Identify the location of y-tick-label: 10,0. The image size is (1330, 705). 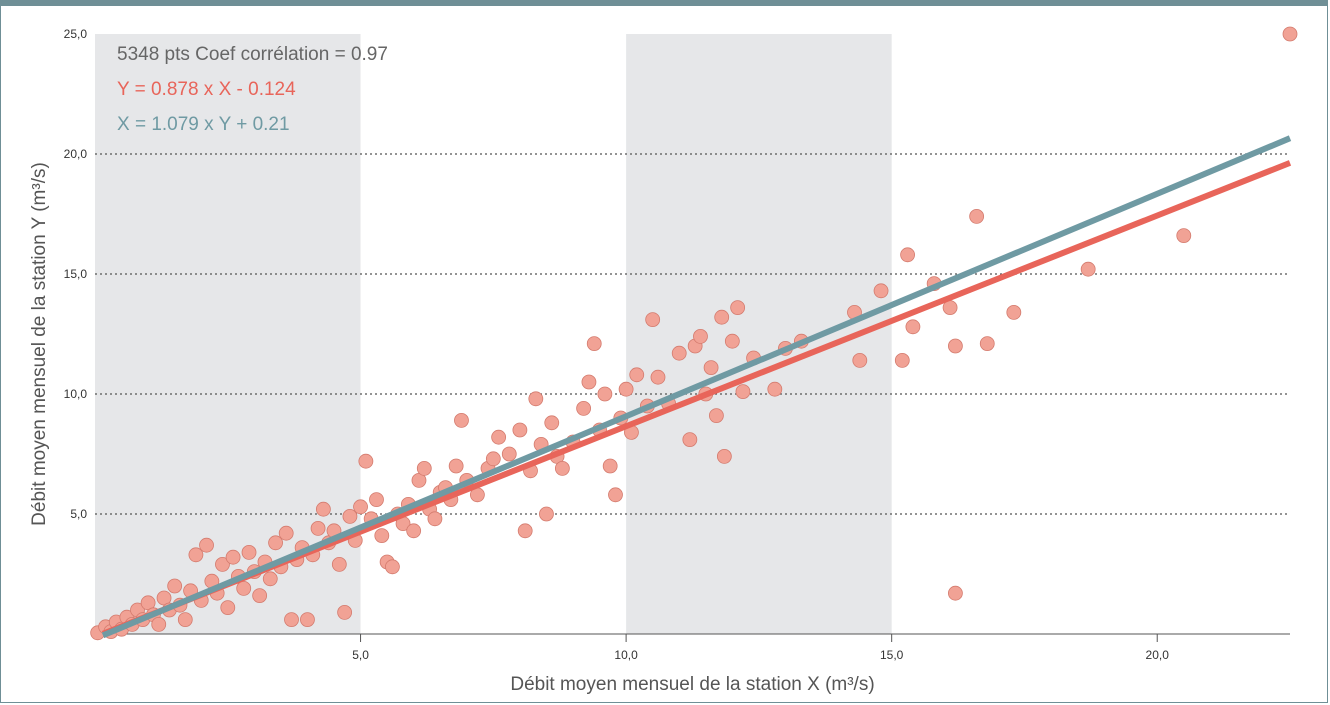
(76, 394).